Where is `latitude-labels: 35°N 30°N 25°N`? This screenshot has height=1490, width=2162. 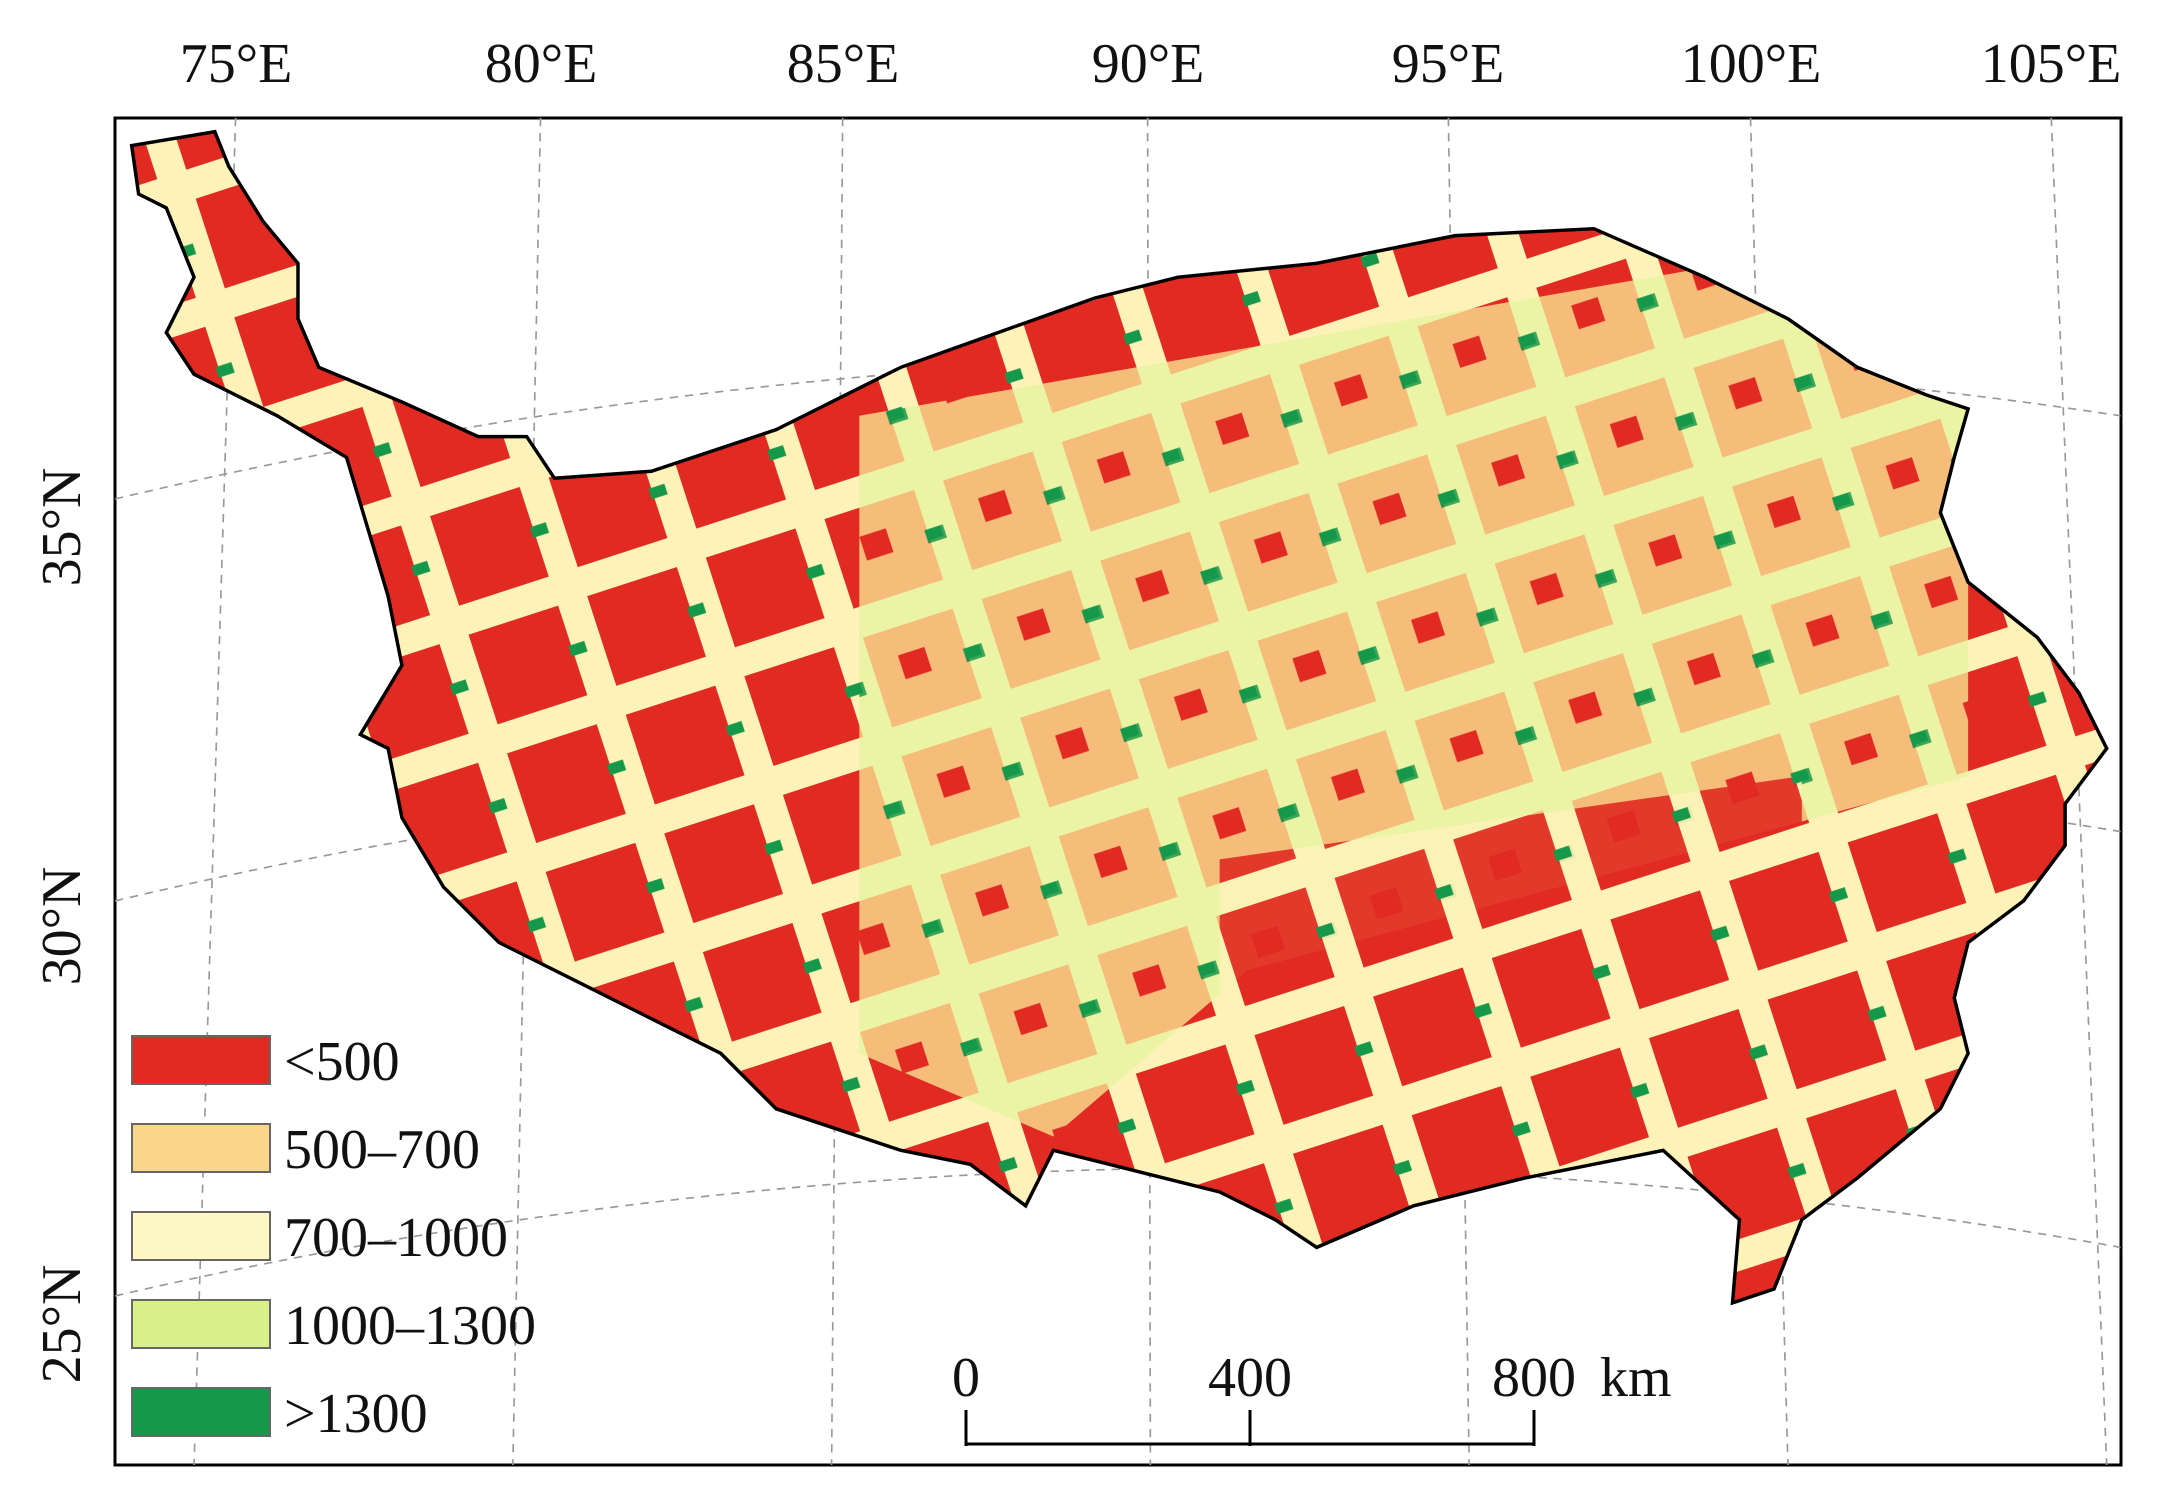 latitude-labels: 35°N 30°N 25°N is located at coordinates (62, 926).